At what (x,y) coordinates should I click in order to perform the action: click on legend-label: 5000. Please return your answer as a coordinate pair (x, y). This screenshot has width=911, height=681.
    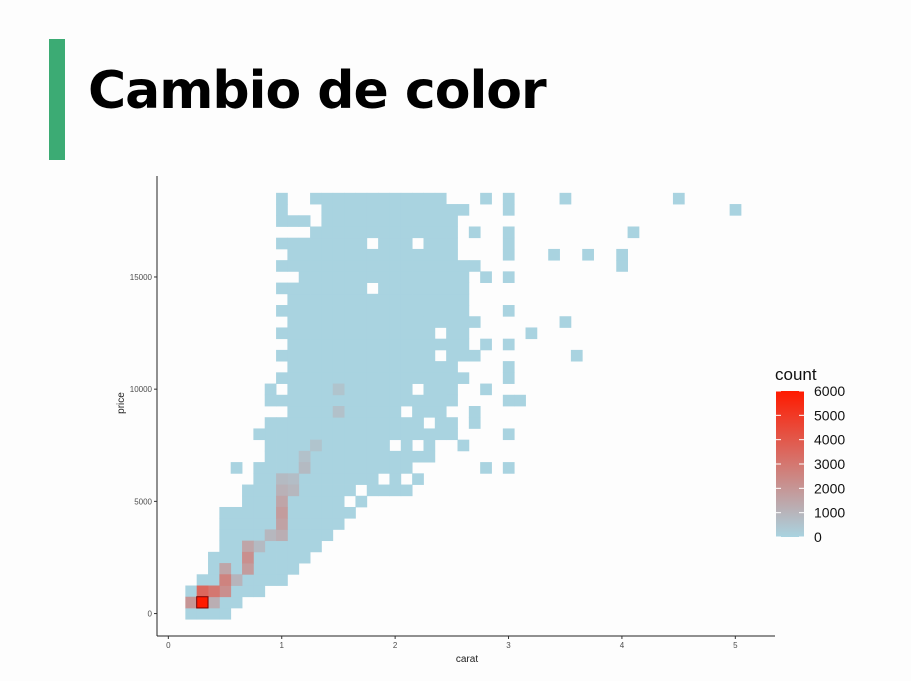
    Looking at the image, I should click on (829, 415).